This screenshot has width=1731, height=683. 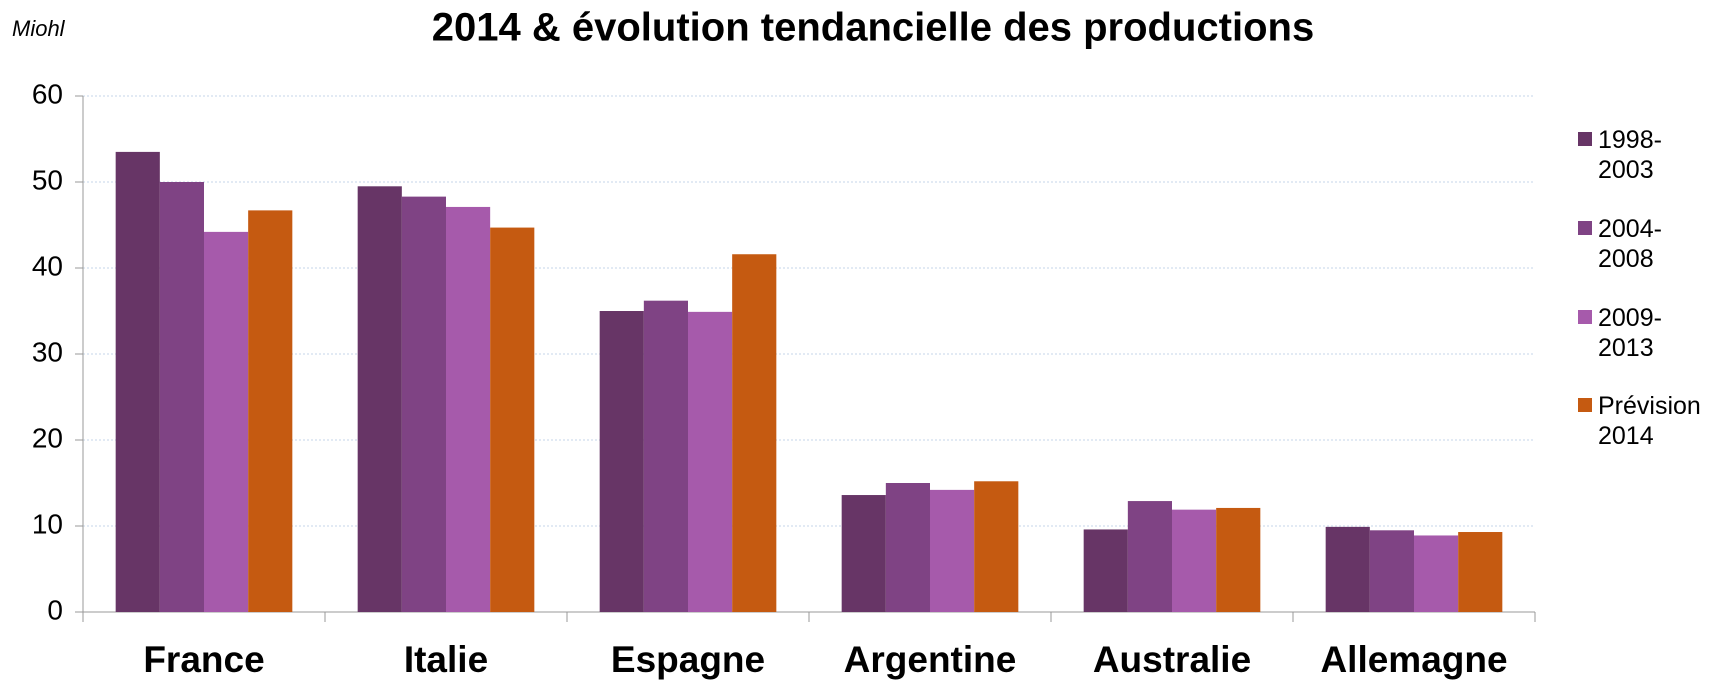 I want to click on y-tick-label: 50, so click(x=47, y=179).